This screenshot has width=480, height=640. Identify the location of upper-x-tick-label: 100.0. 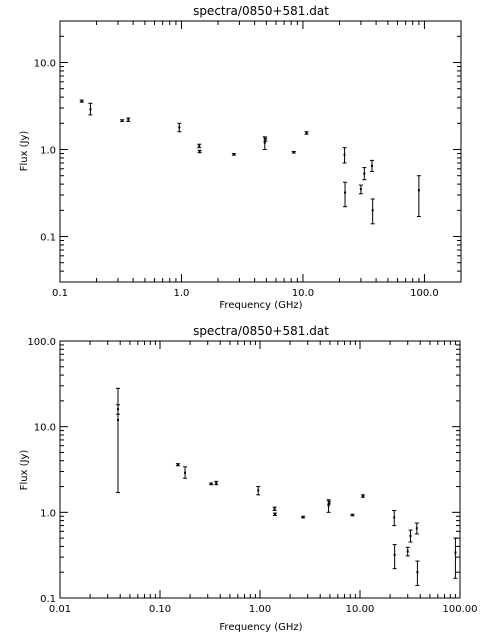
(424, 293).